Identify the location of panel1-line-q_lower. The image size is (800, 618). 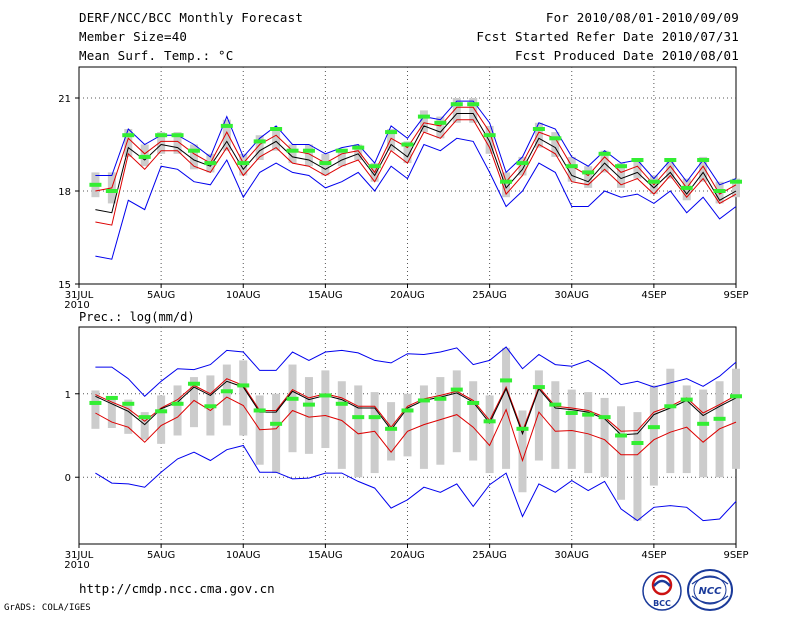
(416, 172).